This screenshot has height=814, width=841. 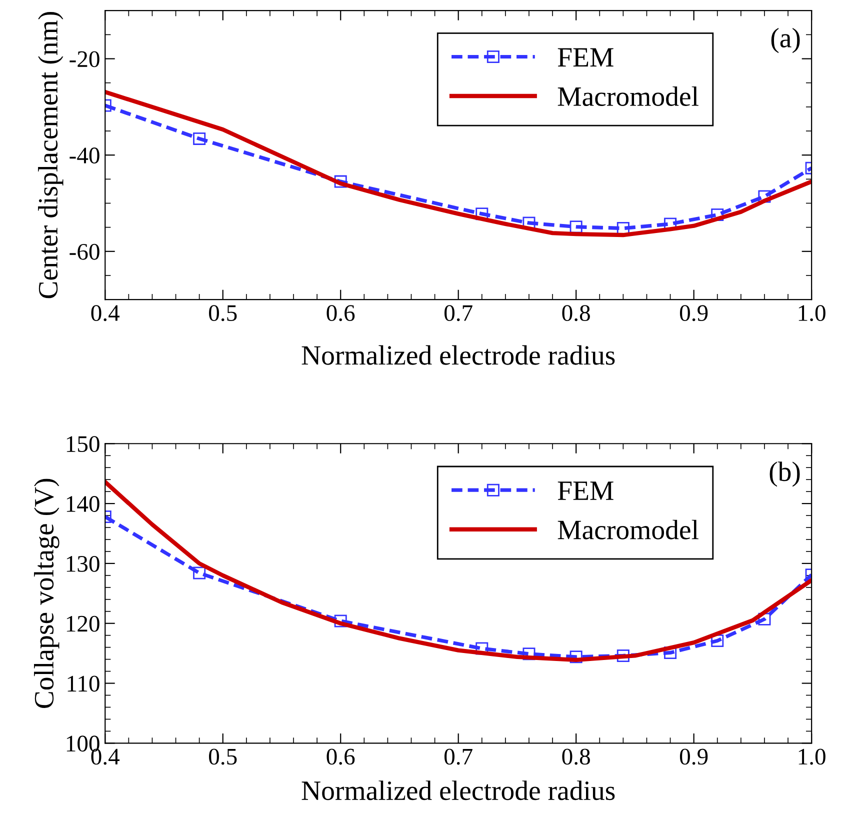 I want to click on y-tick-label: -40, so click(x=85, y=156).